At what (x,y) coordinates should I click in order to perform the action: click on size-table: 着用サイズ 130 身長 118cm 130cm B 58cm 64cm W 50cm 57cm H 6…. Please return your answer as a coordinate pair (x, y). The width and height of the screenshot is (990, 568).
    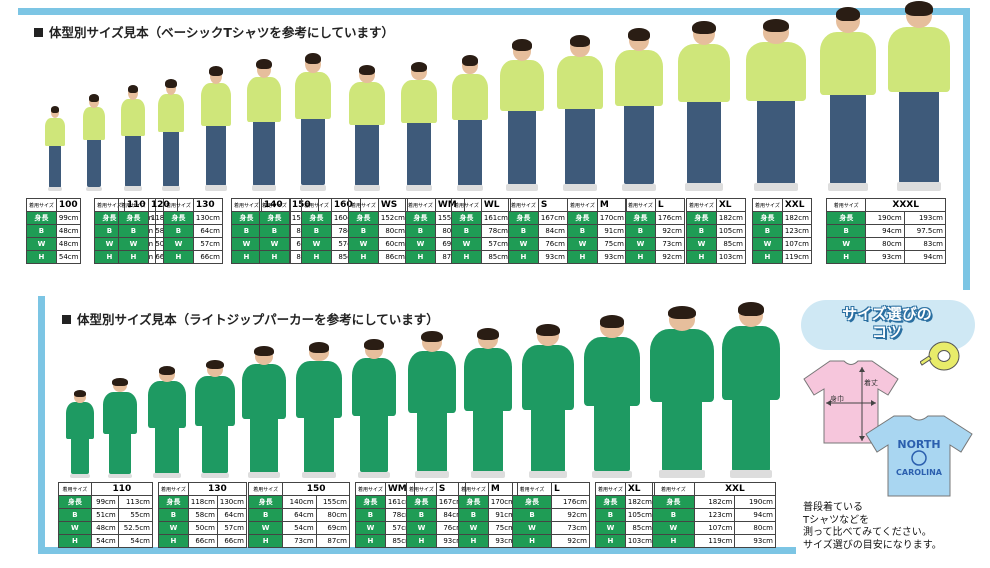
    Looking at the image, I should click on (202, 515).